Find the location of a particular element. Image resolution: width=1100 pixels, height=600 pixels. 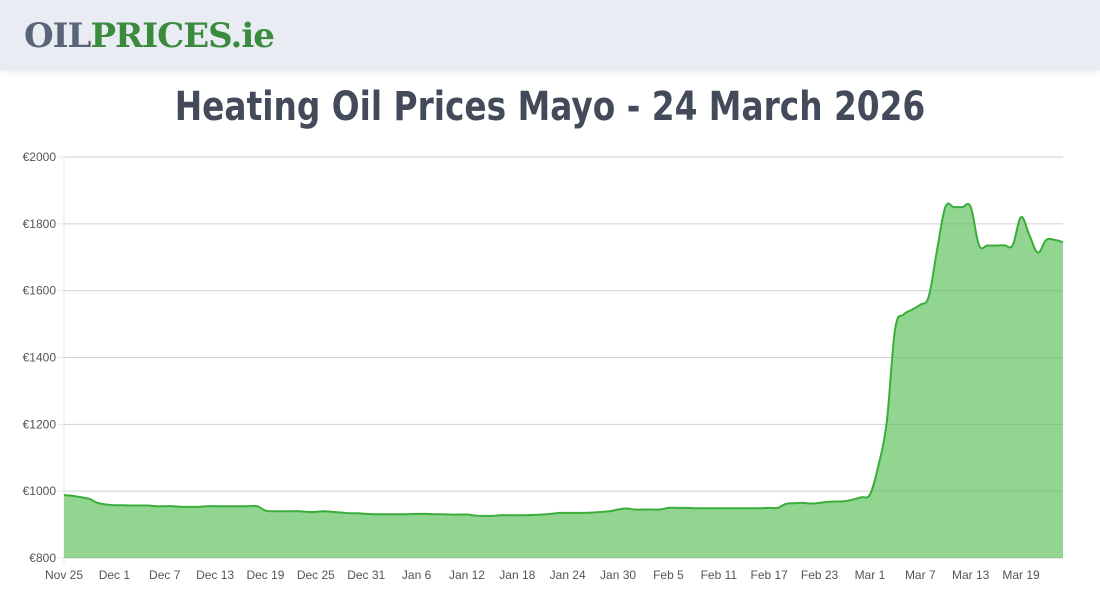

x-tick-label: Feb 17 is located at coordinates (769, 575).